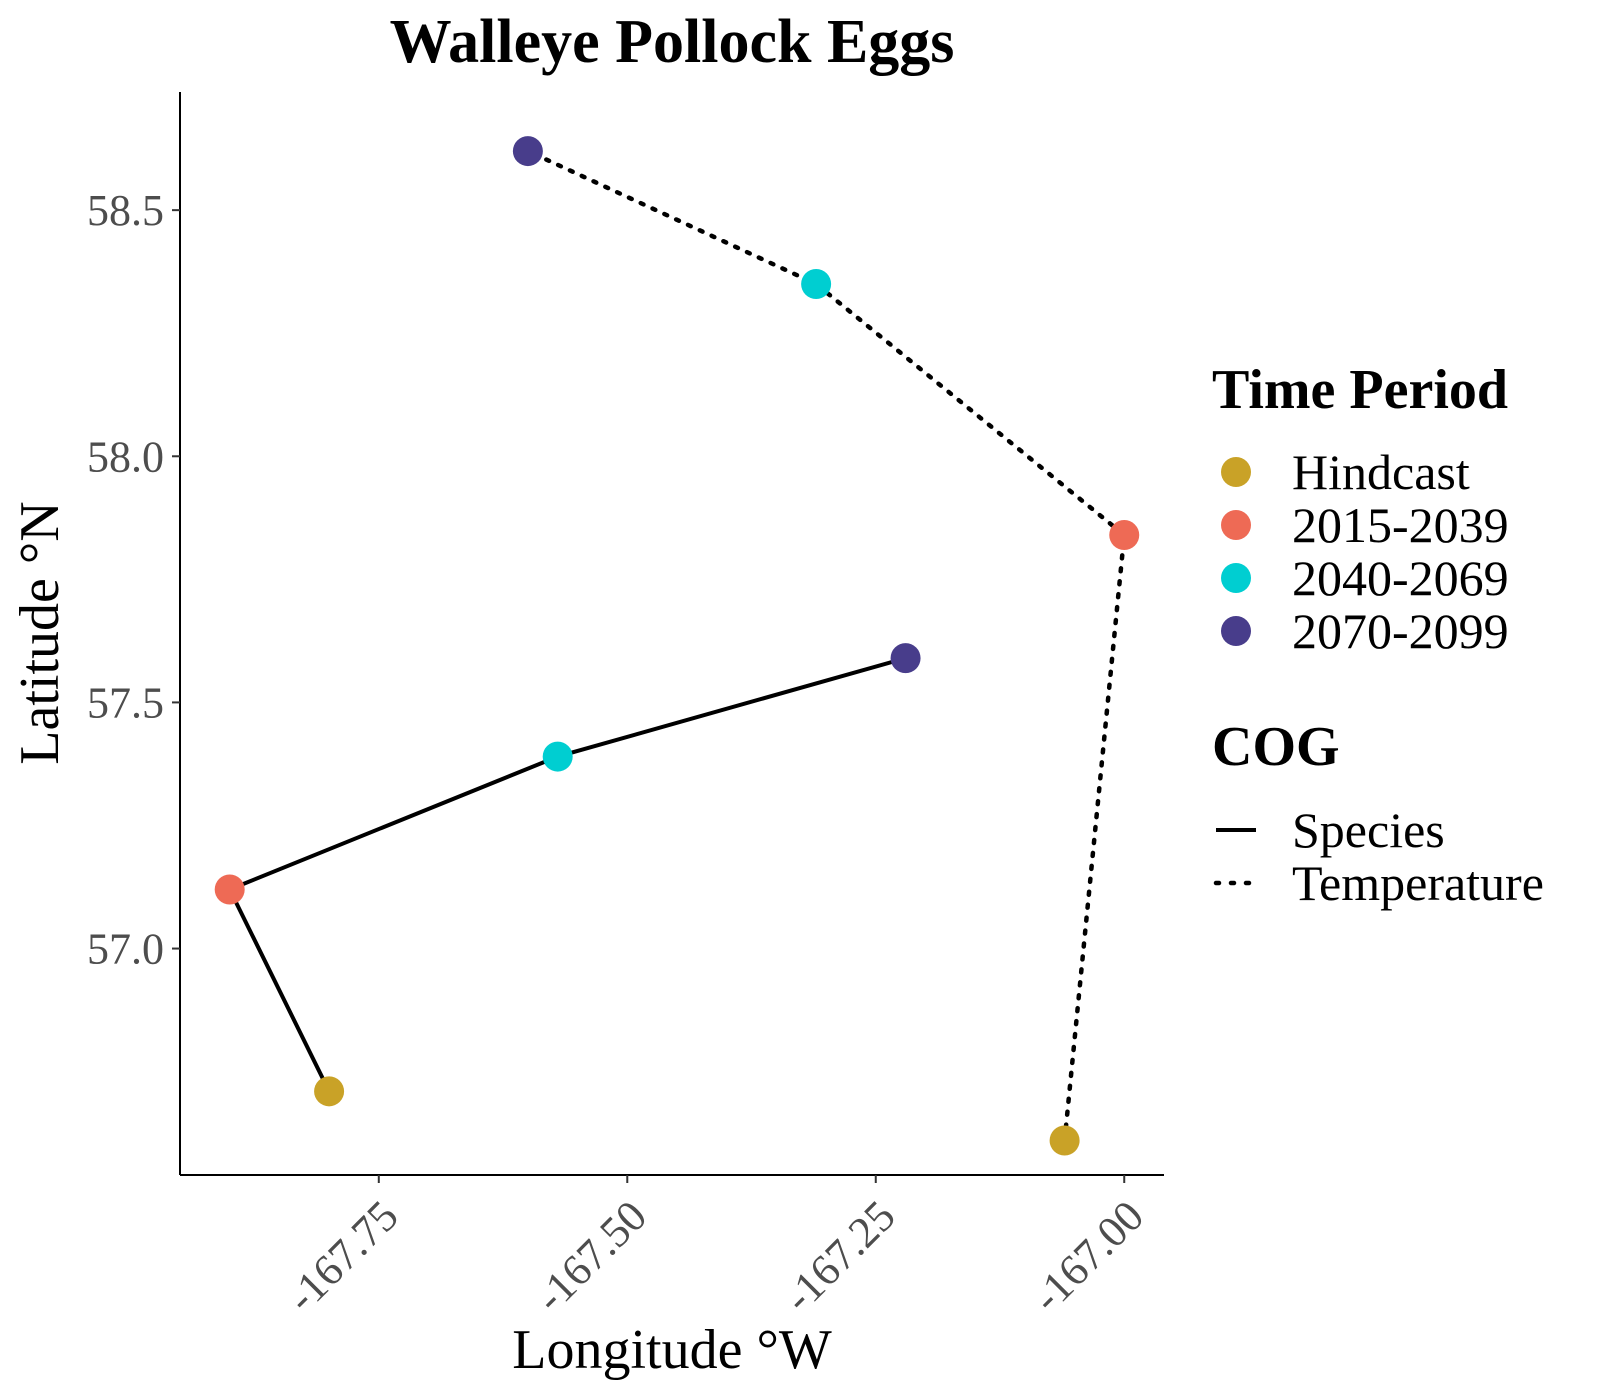  What do you see at coordinates (229, 889) in the screenshot?
I see `point-species-2015-2039` at bounding box center [229, 889].